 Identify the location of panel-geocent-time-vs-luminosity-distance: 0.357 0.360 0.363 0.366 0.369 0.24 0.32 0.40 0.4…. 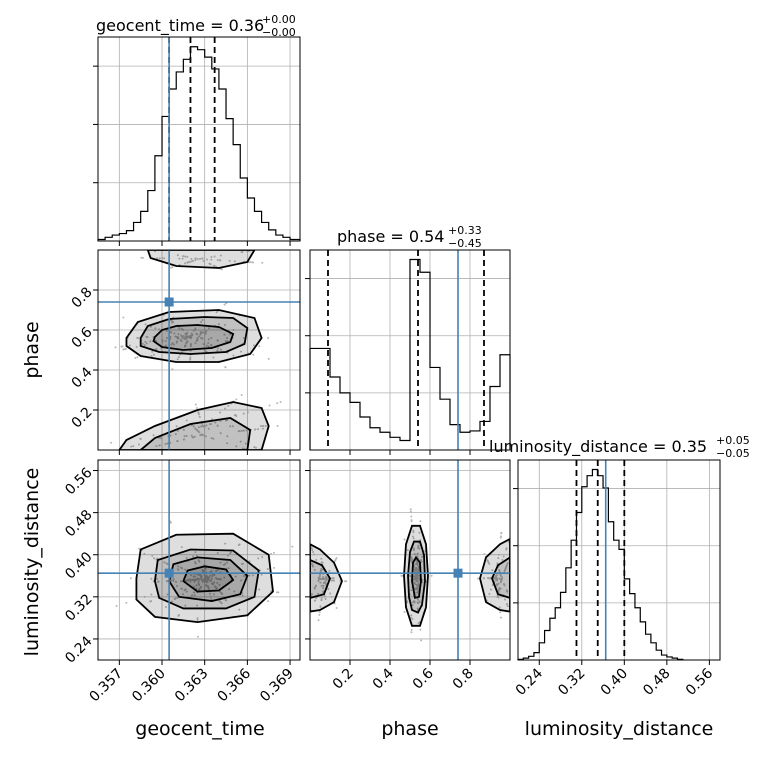
(181, 582).